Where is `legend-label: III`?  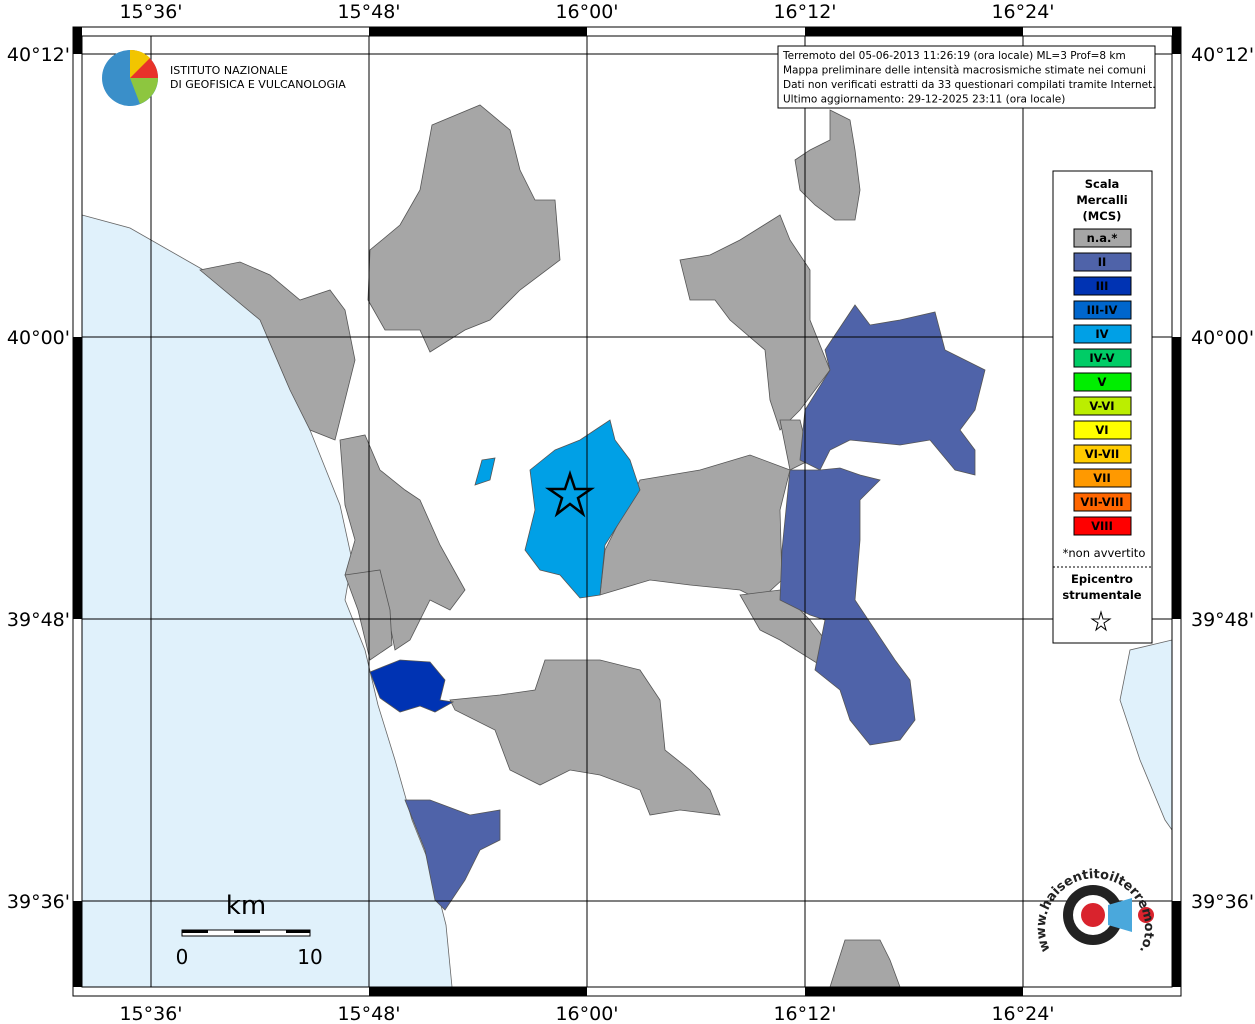
legend-label: III is located at coordinates (1102, 286).